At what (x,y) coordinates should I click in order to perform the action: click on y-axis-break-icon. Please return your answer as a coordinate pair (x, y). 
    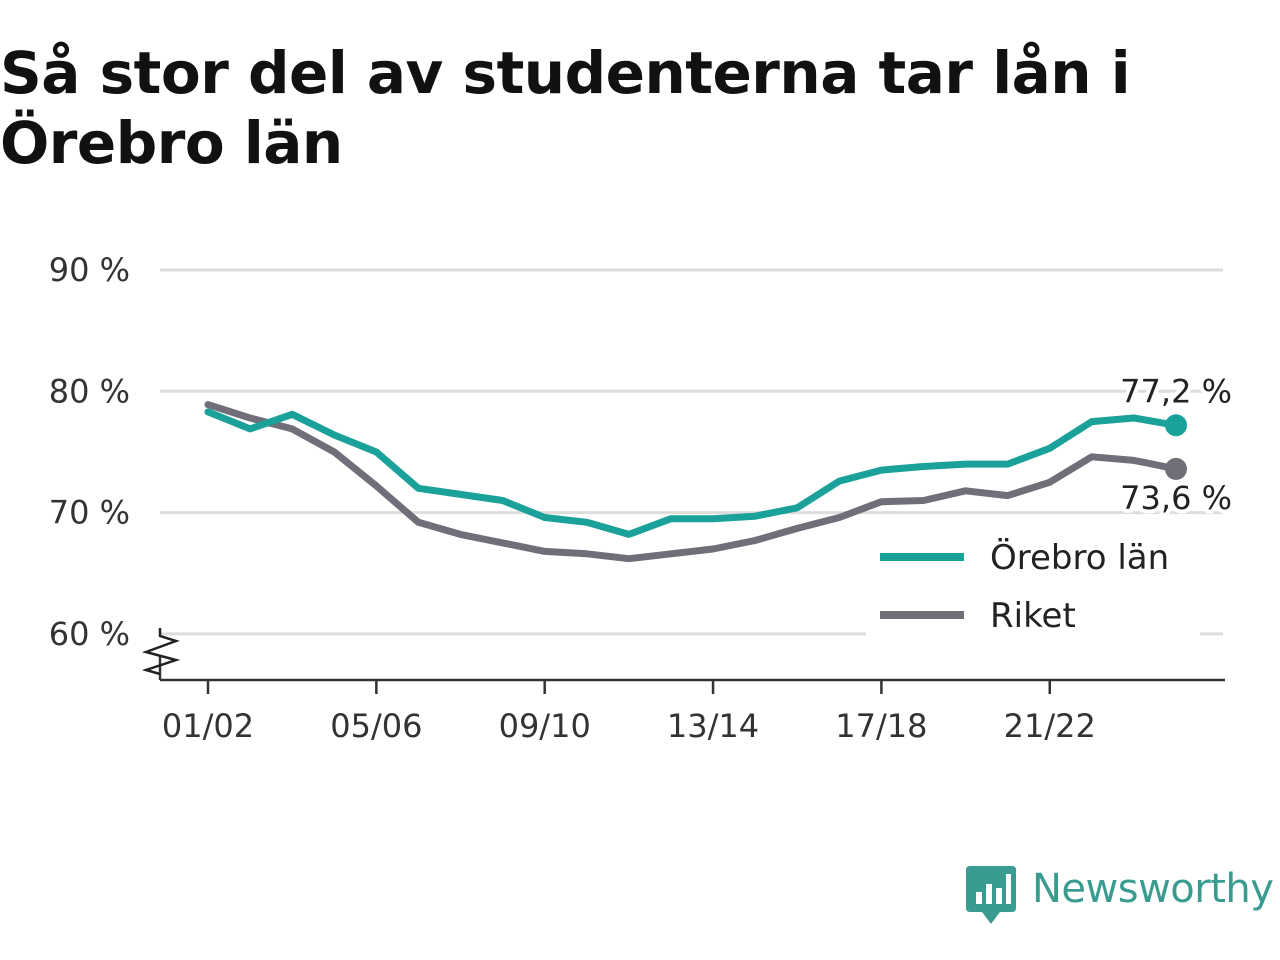
    Looking at the image, I should click on (161, 652).